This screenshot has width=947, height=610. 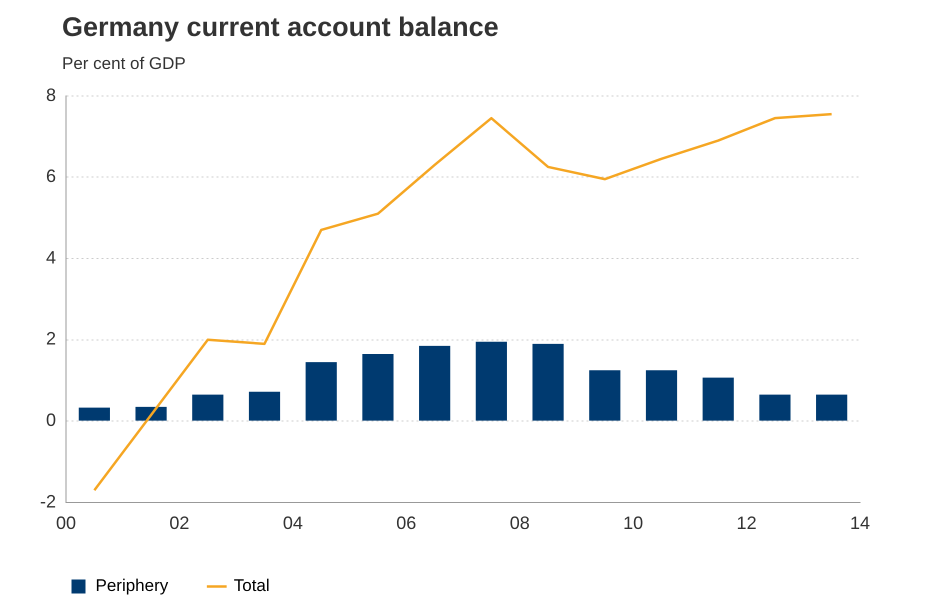 I want to click on x-tick-label: 08, so click(x=520, y=523).